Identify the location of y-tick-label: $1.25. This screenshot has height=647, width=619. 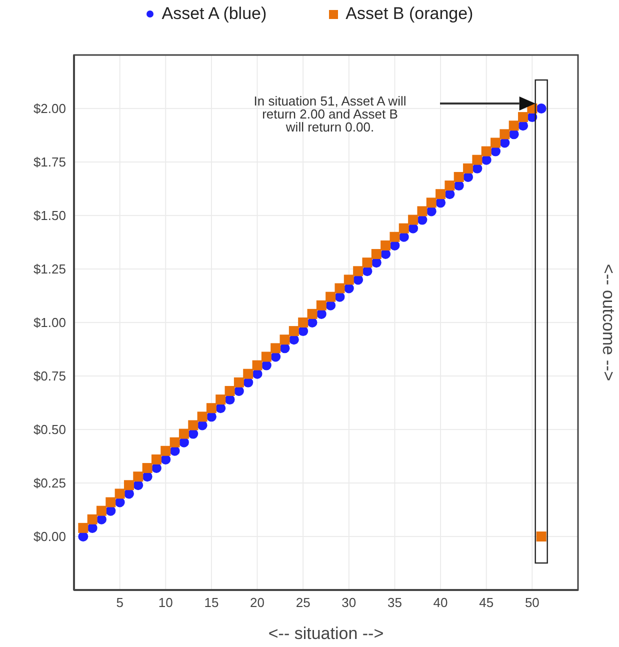
(49, 269).